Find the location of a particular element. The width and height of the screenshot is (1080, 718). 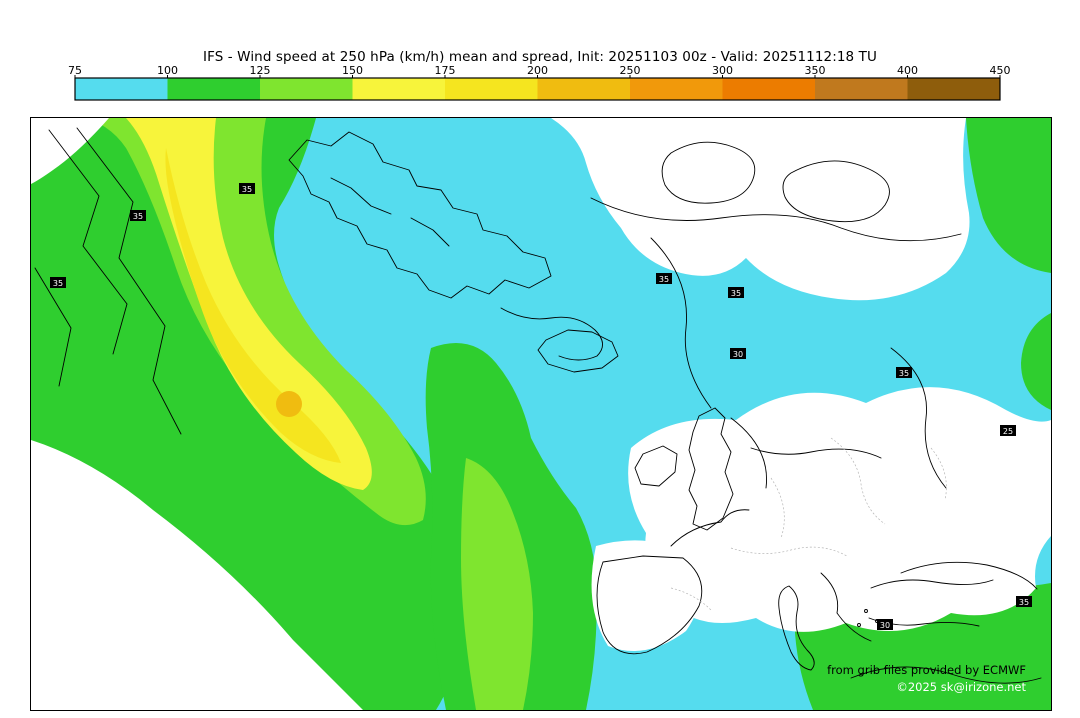

coast-iceland is located at coordinates (578, 351).